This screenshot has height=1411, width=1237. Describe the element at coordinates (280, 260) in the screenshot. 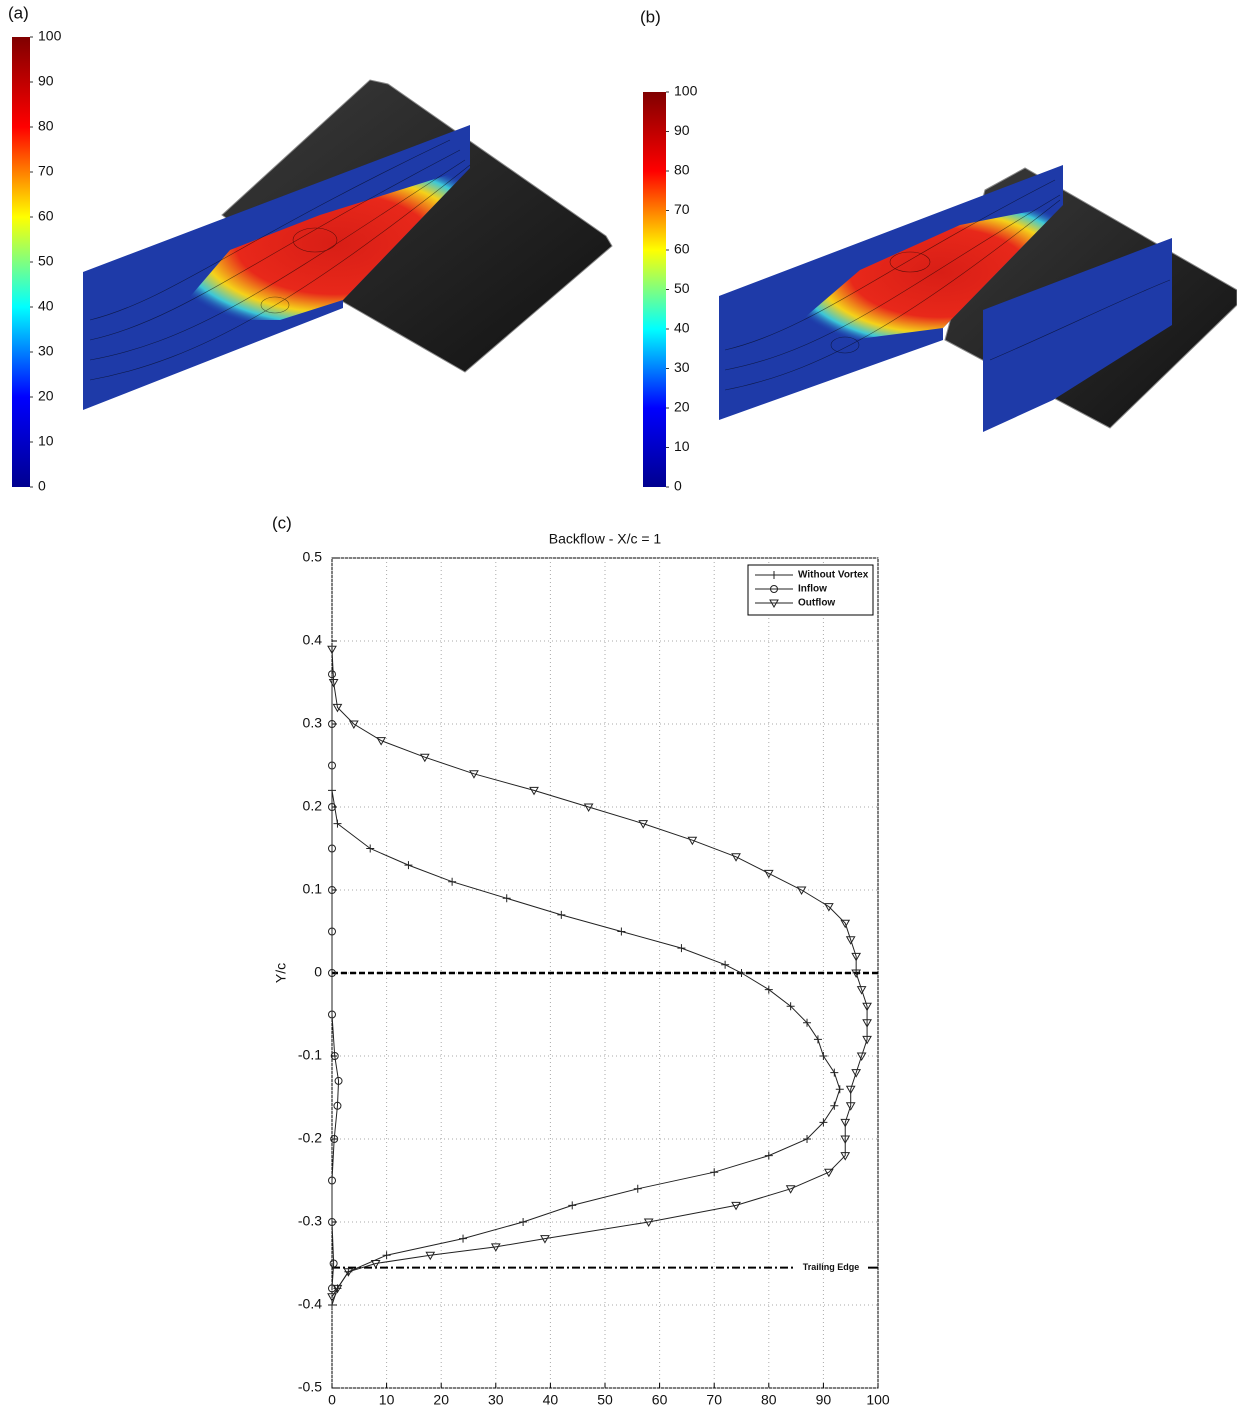

I see `streamlines` at that location.